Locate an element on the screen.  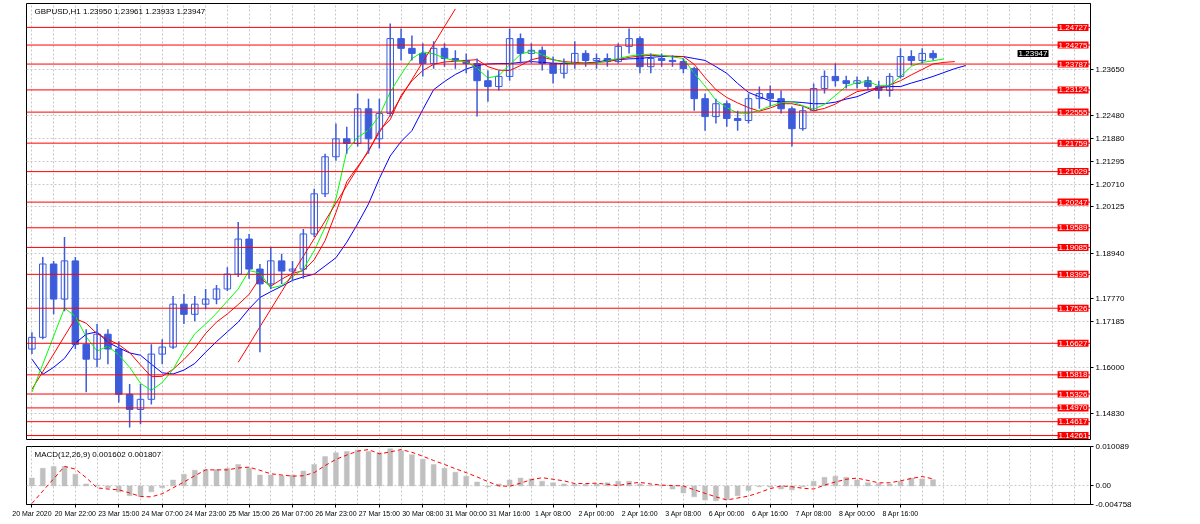
chart-title: MACD(12,26,9) 0.001602 0.001807 is located at coordinates (98, 454).